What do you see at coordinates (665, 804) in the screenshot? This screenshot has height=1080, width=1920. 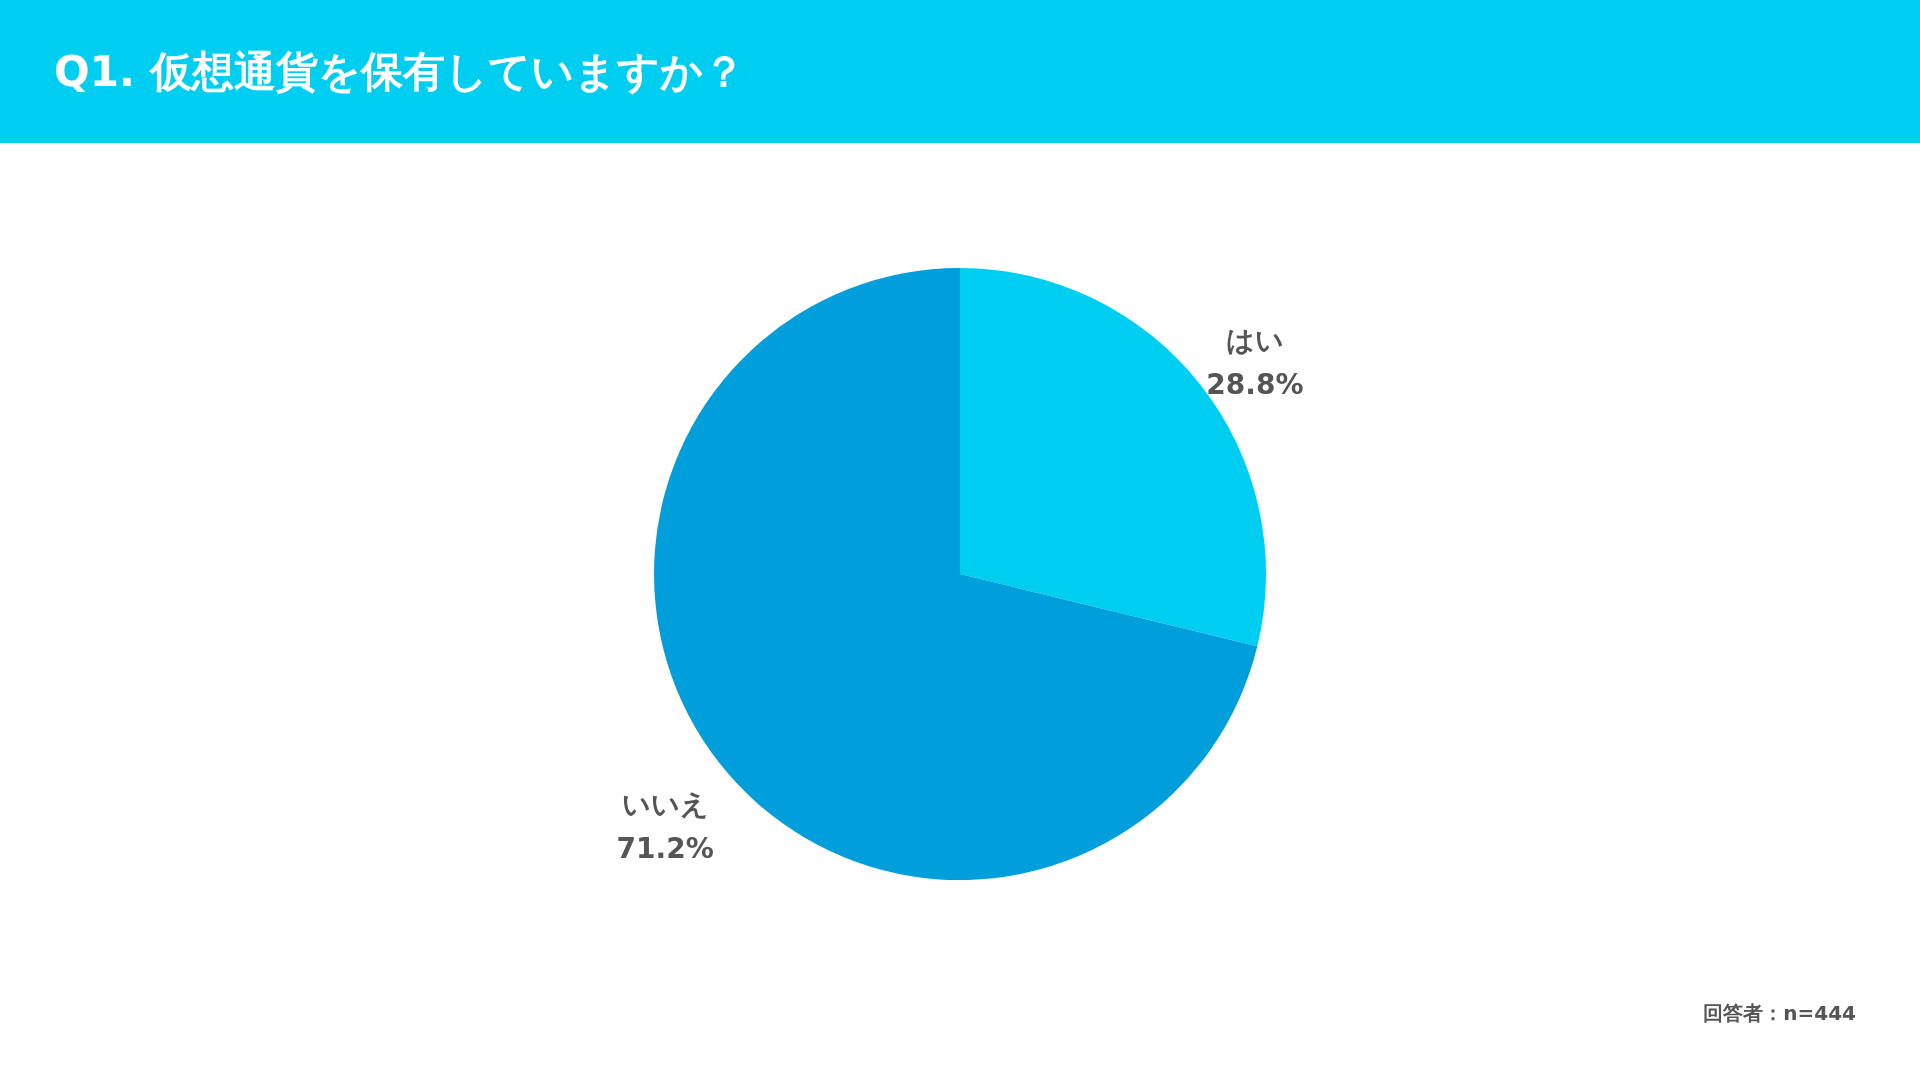 I see `slice-label: いいえ` at bounding box center [665, 804].